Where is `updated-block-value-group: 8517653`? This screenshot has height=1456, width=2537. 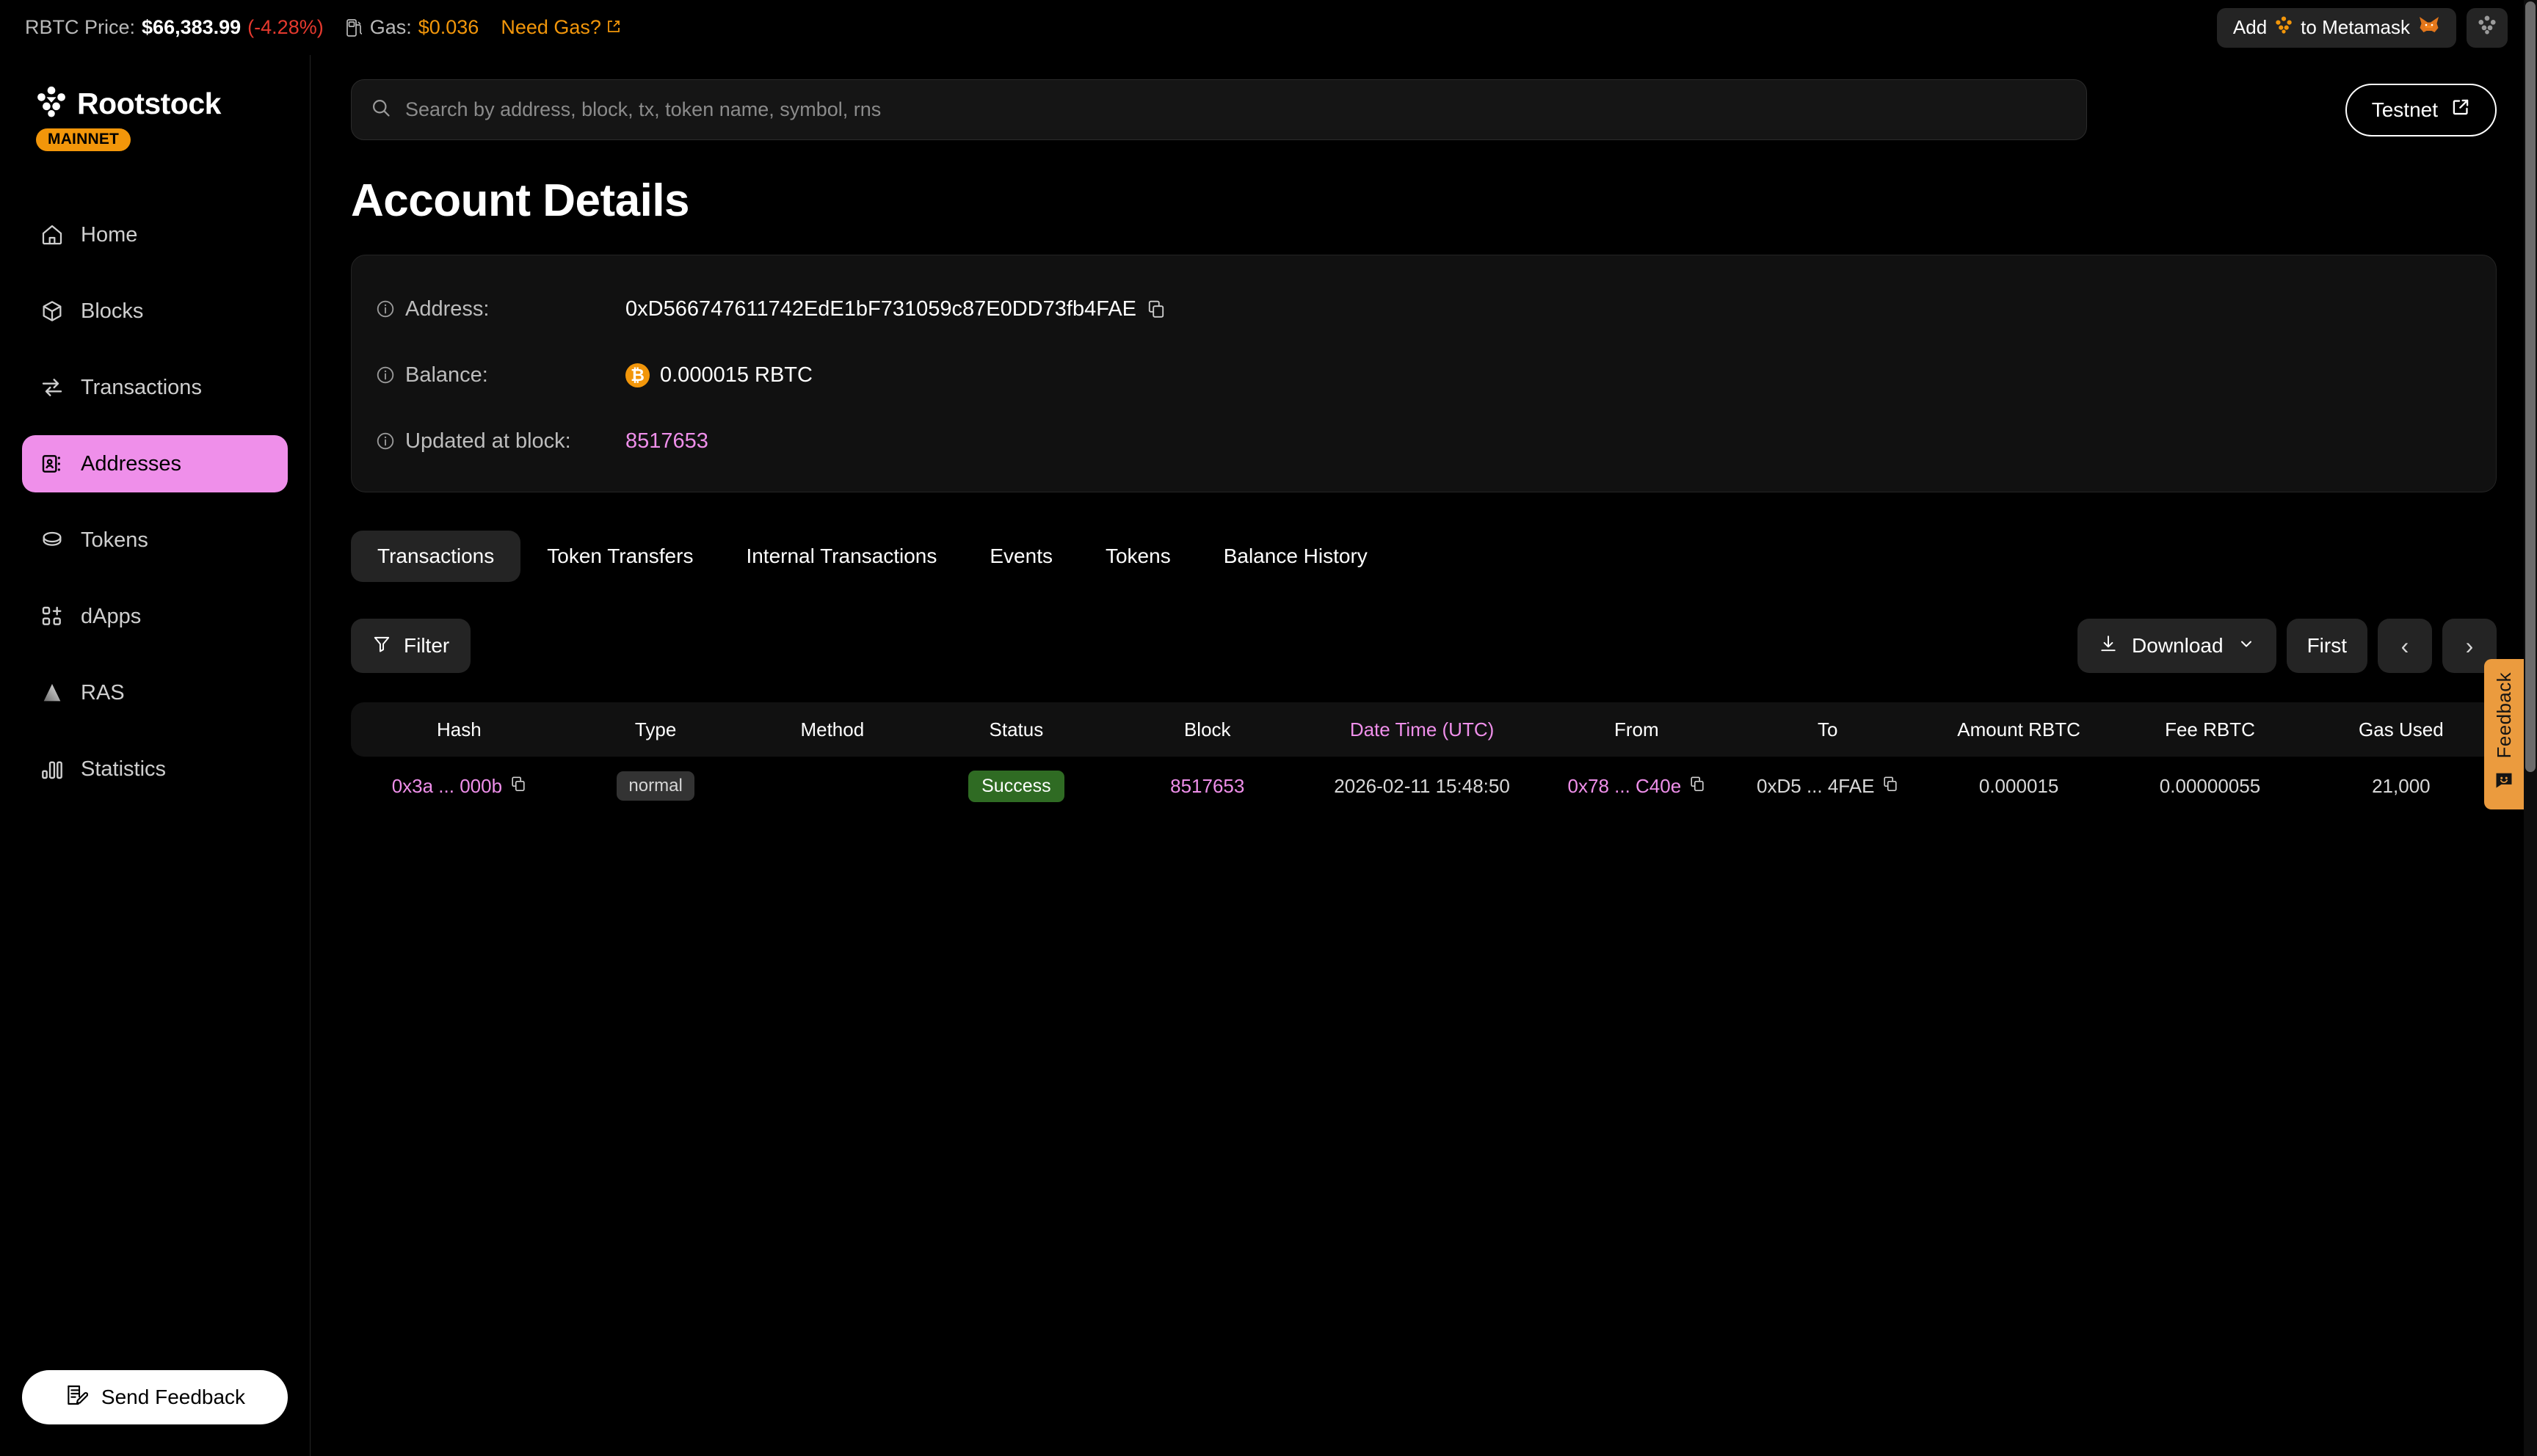
updated-block-value-group: 8517653 is located at coordinates (666, 442).